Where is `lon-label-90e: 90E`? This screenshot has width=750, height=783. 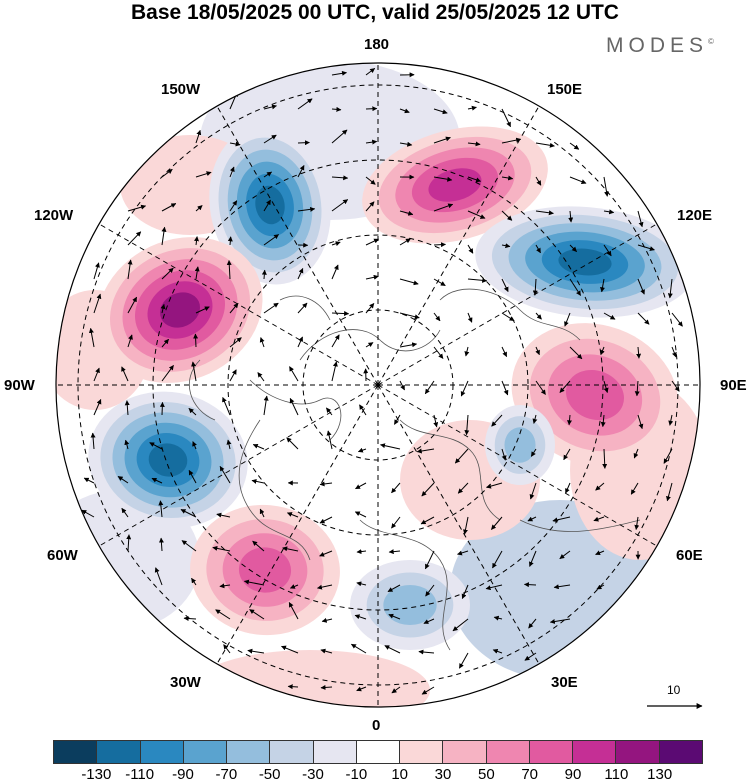
lon-label-90e: 90E is located at coordinates (733, 385).